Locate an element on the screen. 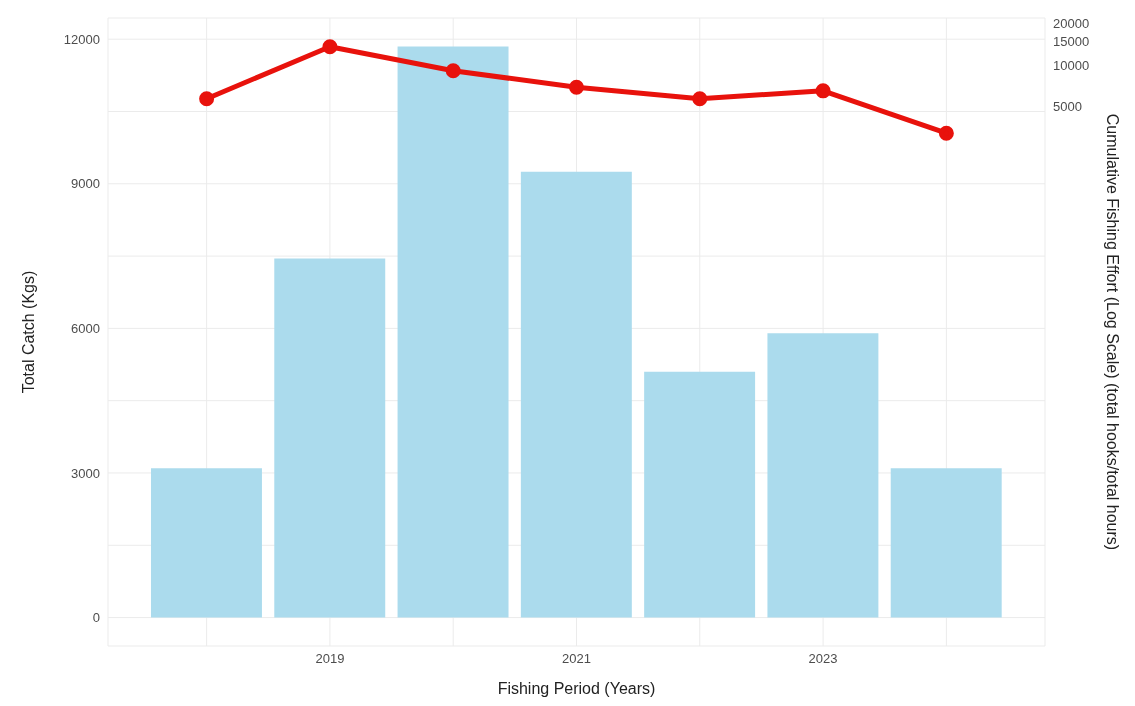 This screenshot has width=1135, height=706. x-tick-label: 2021 is located at coordinates (576, 659).